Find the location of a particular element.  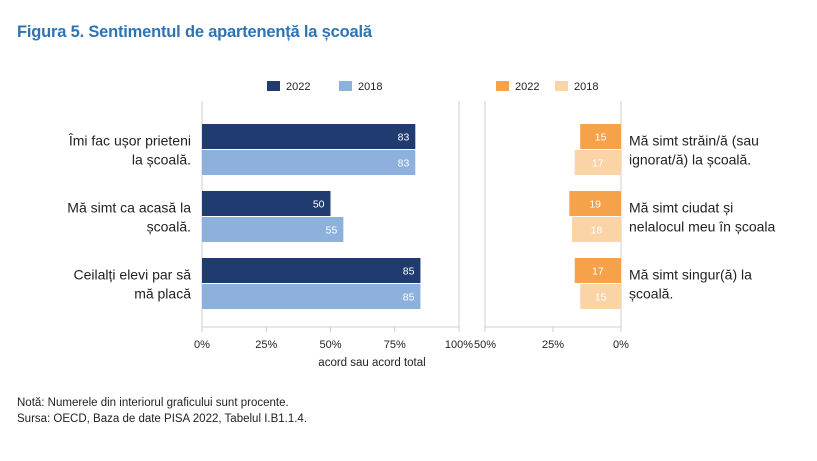

bar-value-label: 19 is located at coordinates (595, 205).